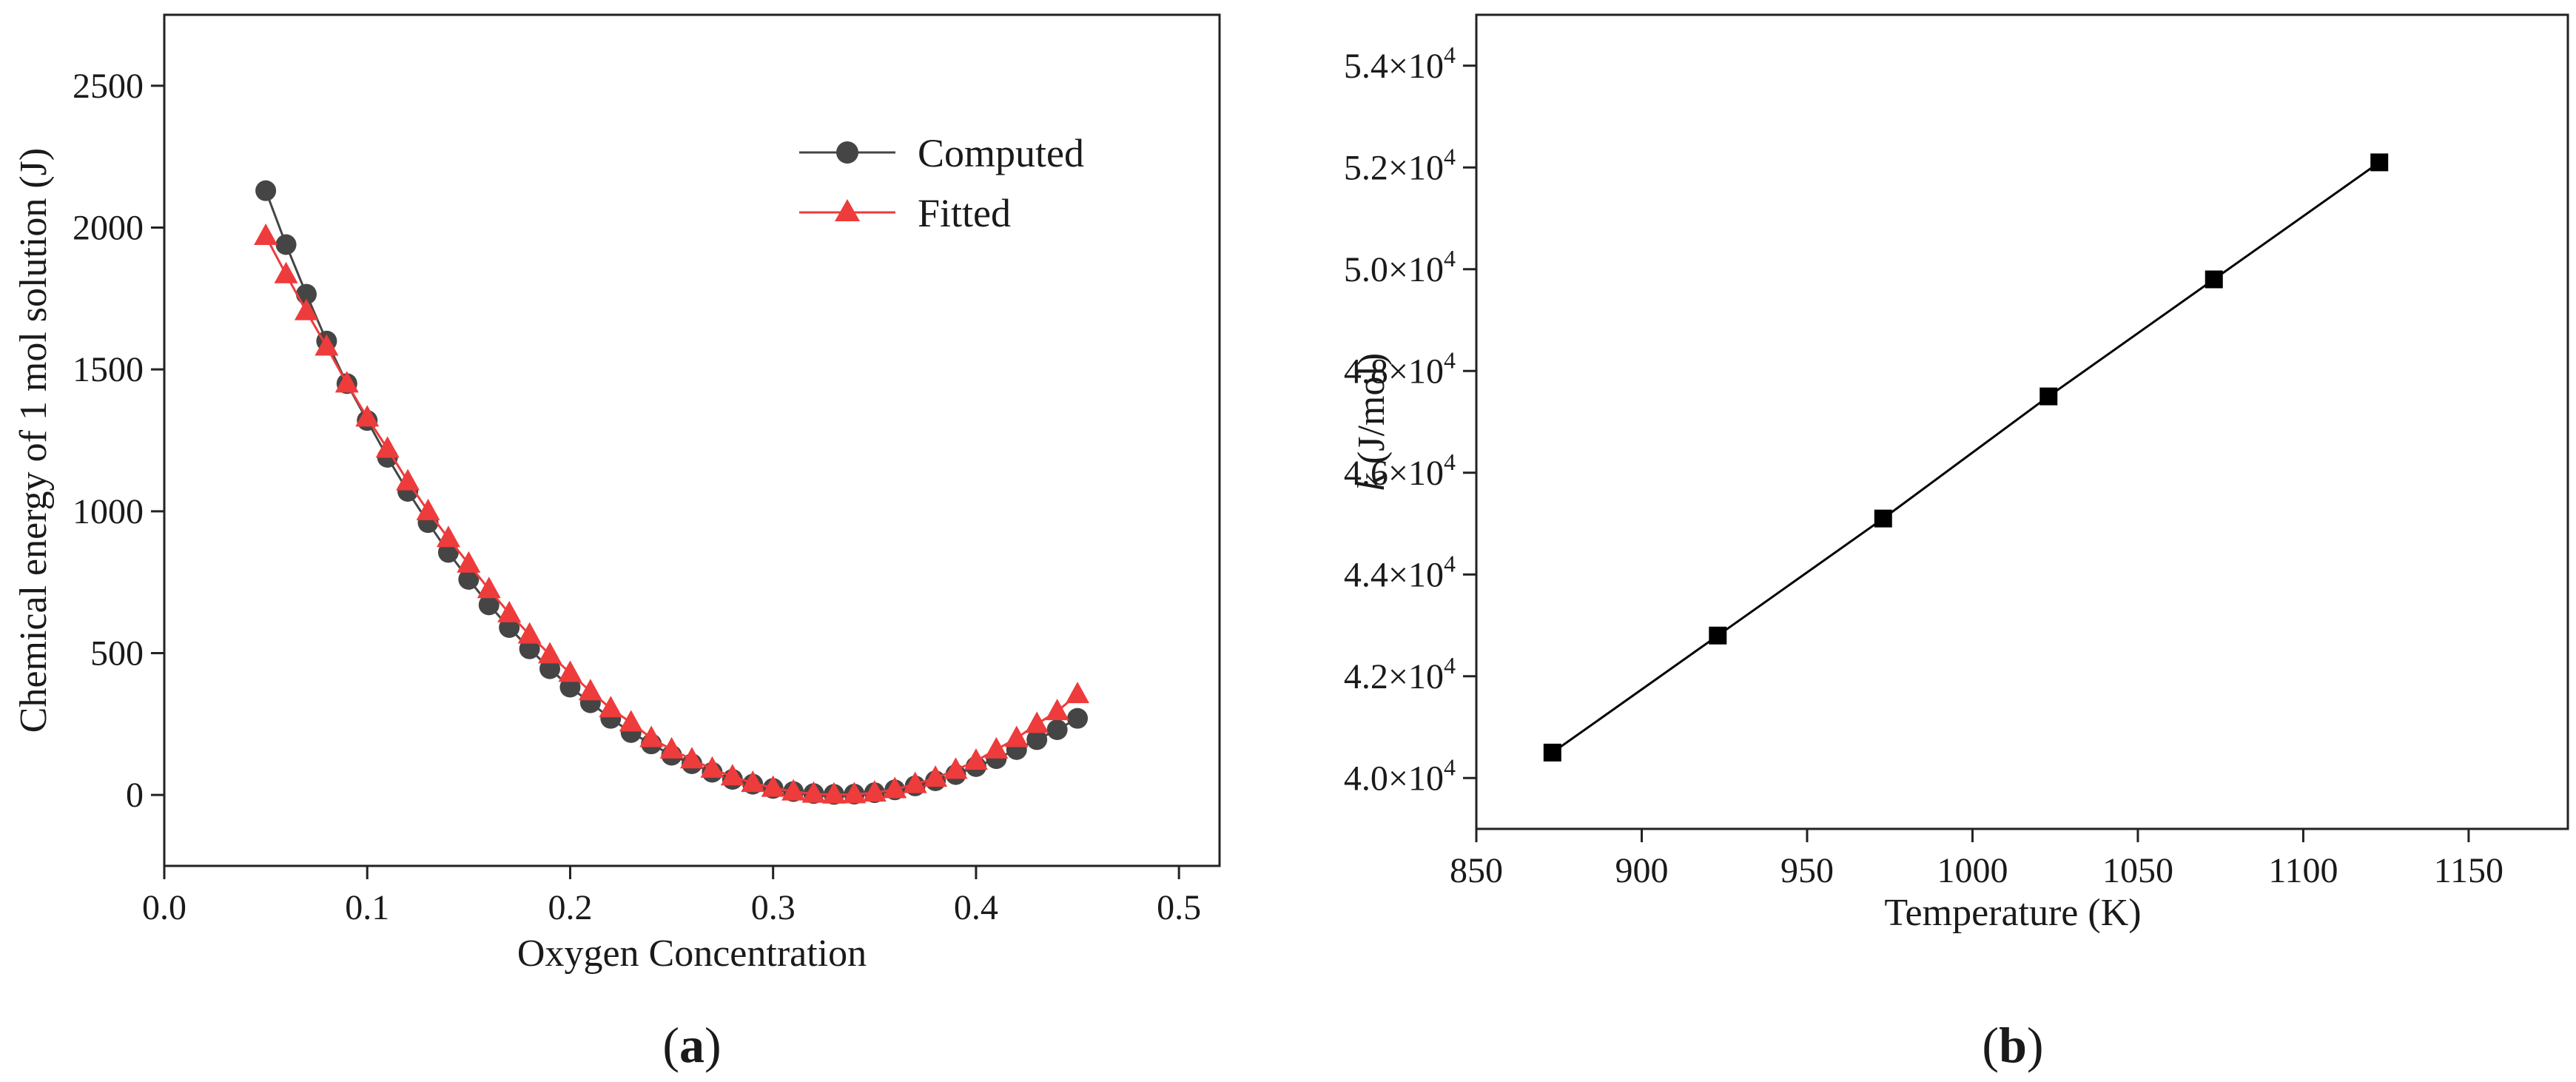  Describe the element at coordinates (1476, 870) in the screenshot. I see `x-tick-label-b: 850` at that location.